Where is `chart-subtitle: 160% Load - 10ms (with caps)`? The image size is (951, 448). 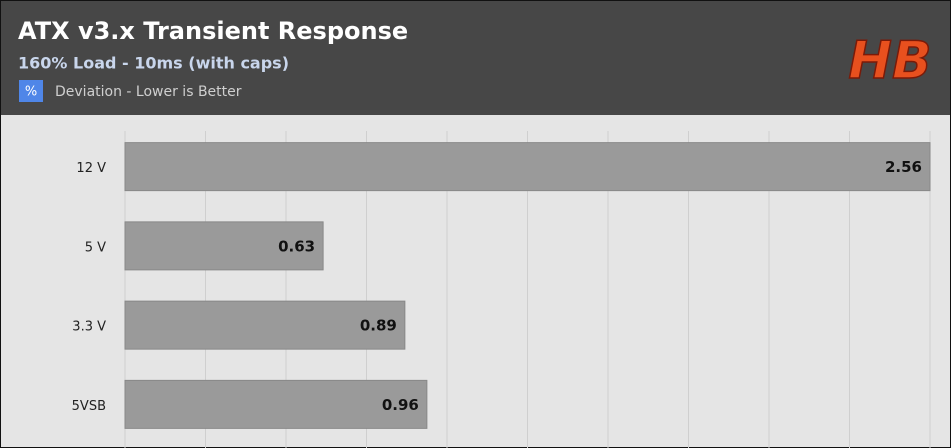 chart-subtitle: 160% Load - 10ms (with caps) is located at coordinates (153, 63).